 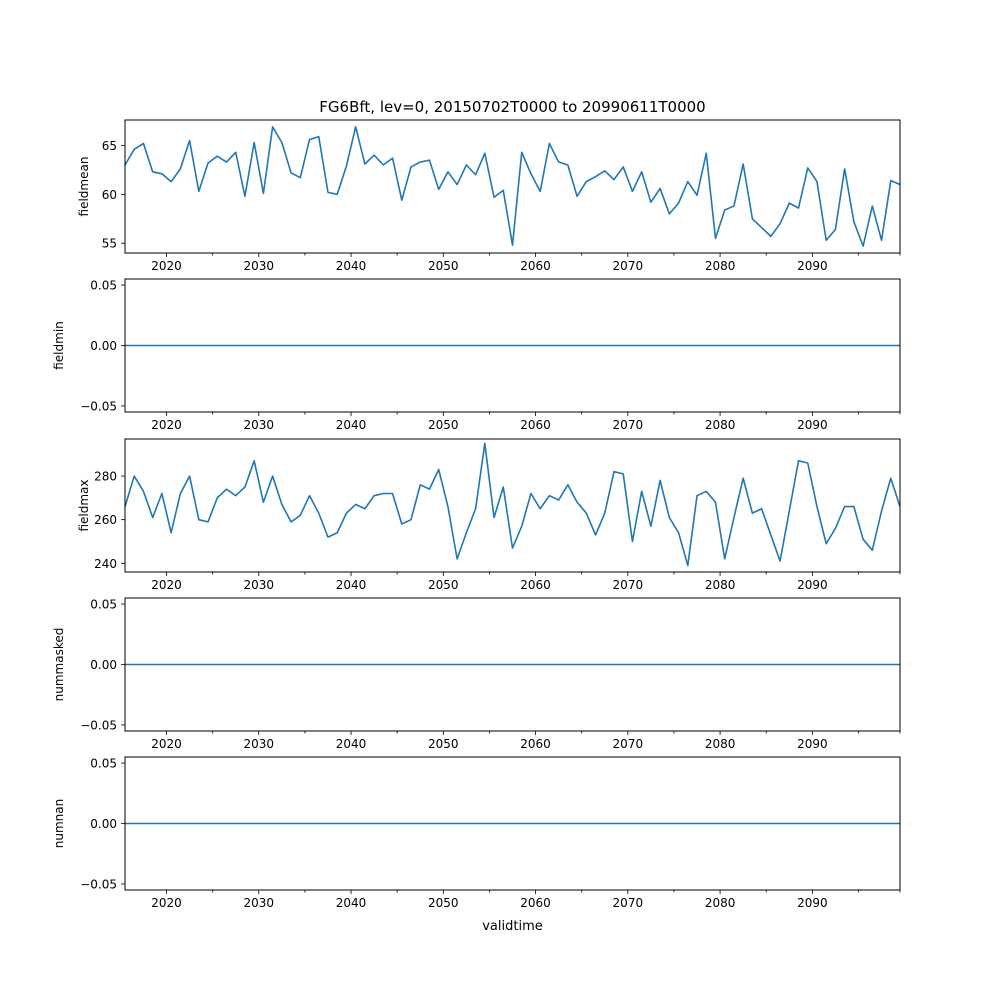 I want to click on fieldmax-series-line, so click(x=512, y=504).